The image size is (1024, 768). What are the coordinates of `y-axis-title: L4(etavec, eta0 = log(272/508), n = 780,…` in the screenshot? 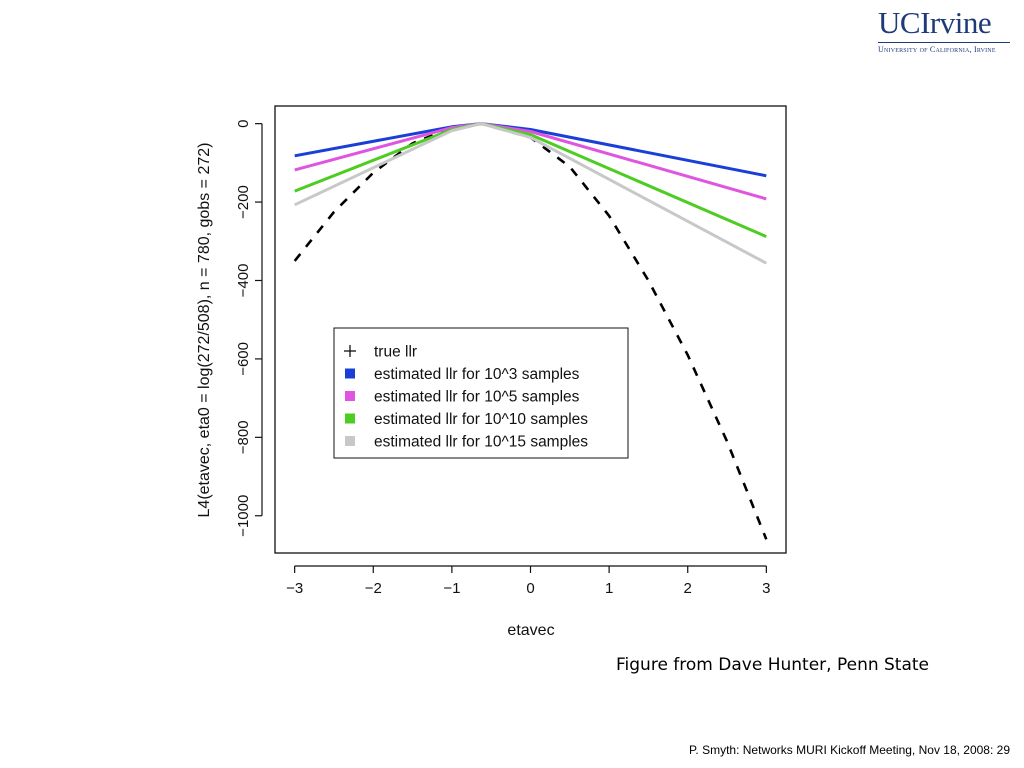 It's located at (204, 330).